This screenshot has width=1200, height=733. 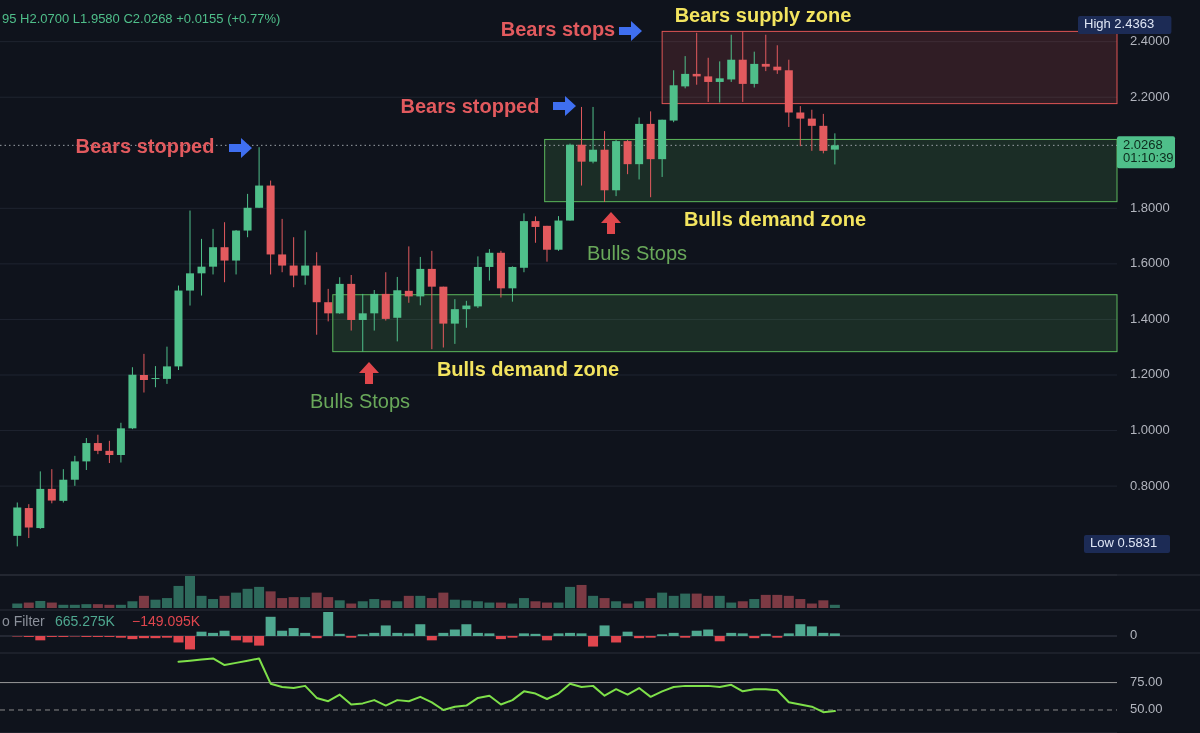 I want to click on y-tick-label: 1.2000, so click(x=1150, y=374).